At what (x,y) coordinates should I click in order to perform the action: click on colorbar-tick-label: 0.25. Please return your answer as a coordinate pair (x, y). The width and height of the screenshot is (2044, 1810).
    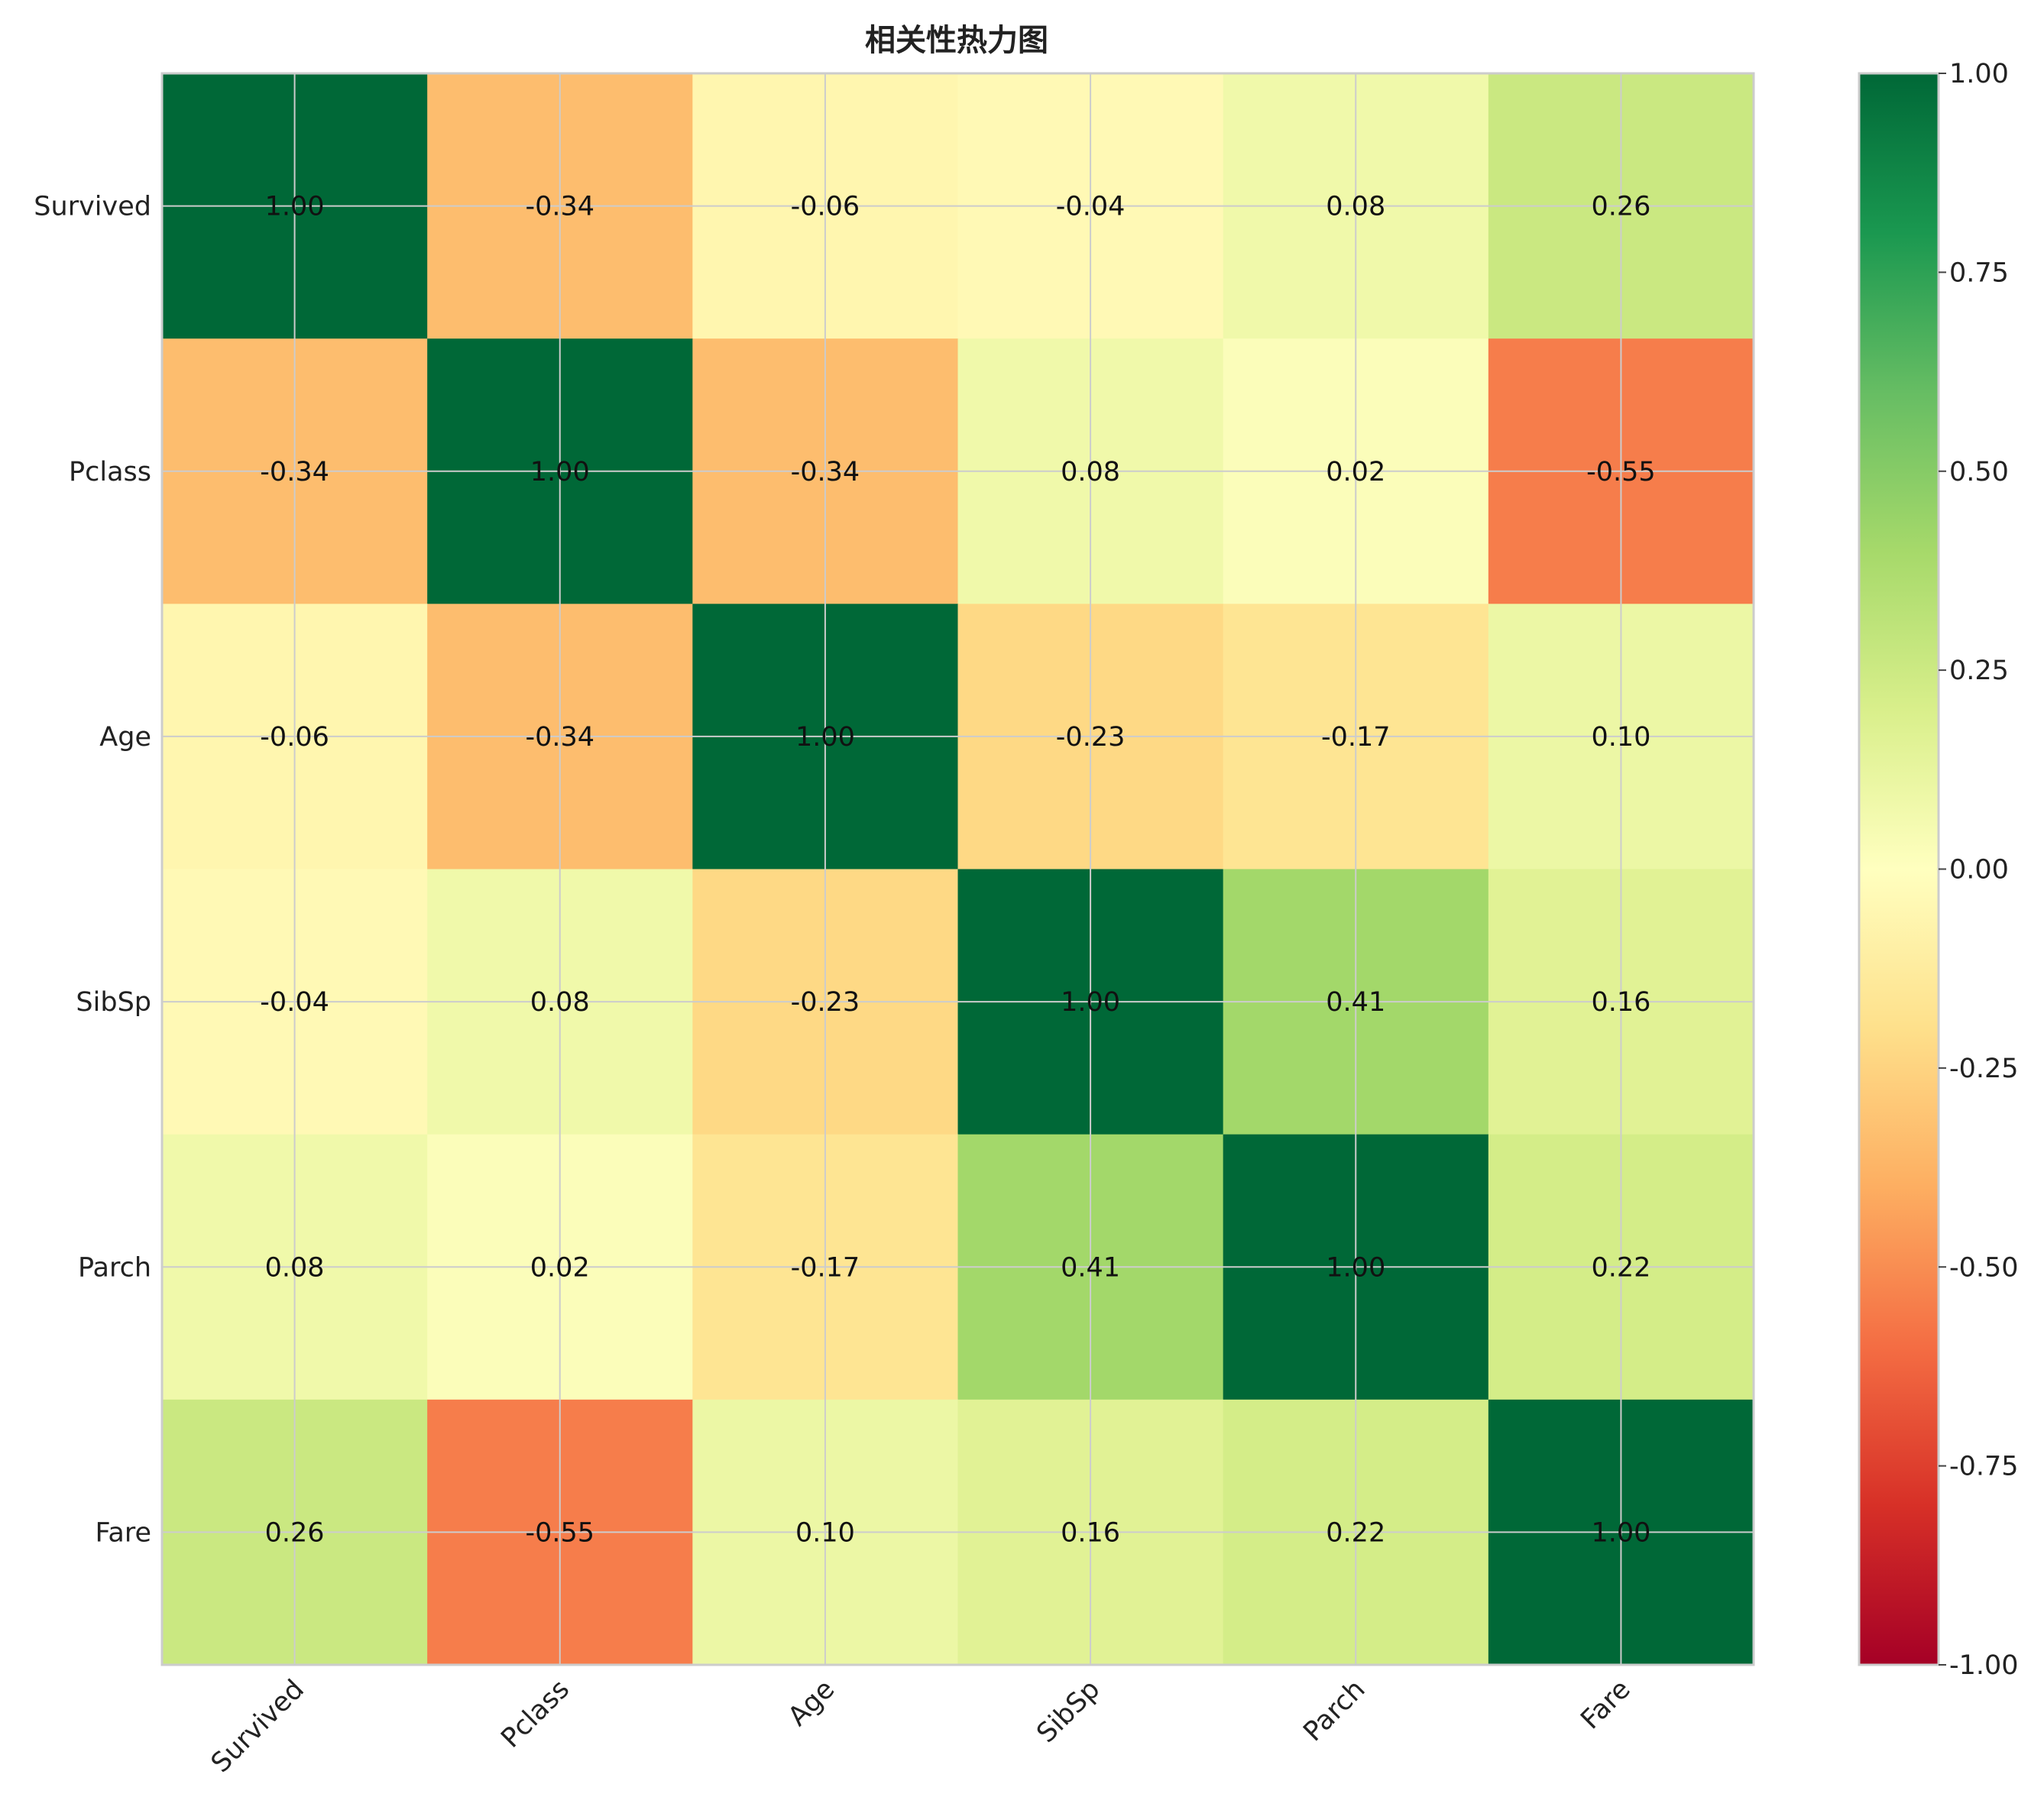
    Looking at the image, I should click on (1979, 671).